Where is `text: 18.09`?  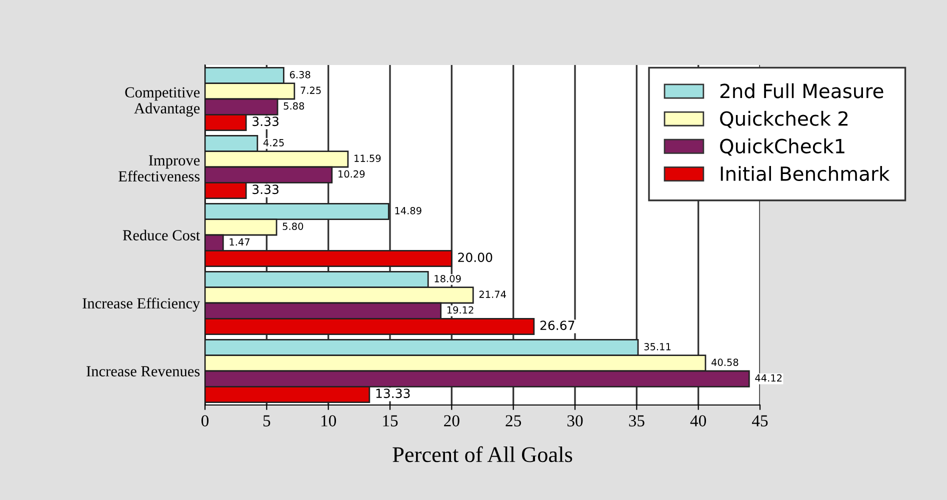 text: 18.09 is located at coordinates (447, 278).